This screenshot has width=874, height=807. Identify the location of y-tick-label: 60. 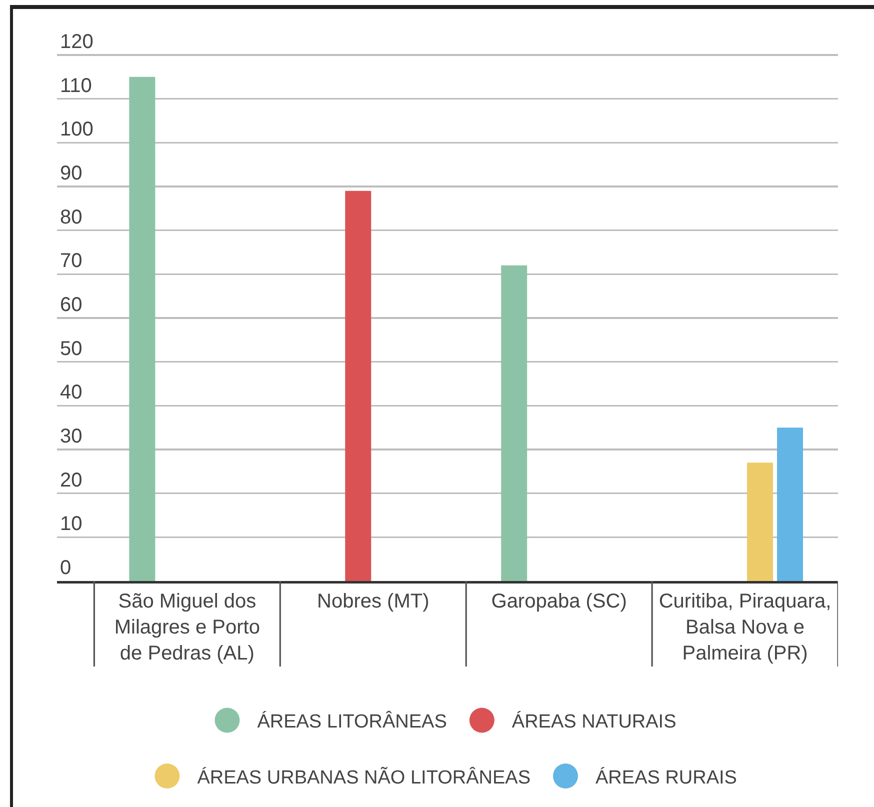
(71, 305).